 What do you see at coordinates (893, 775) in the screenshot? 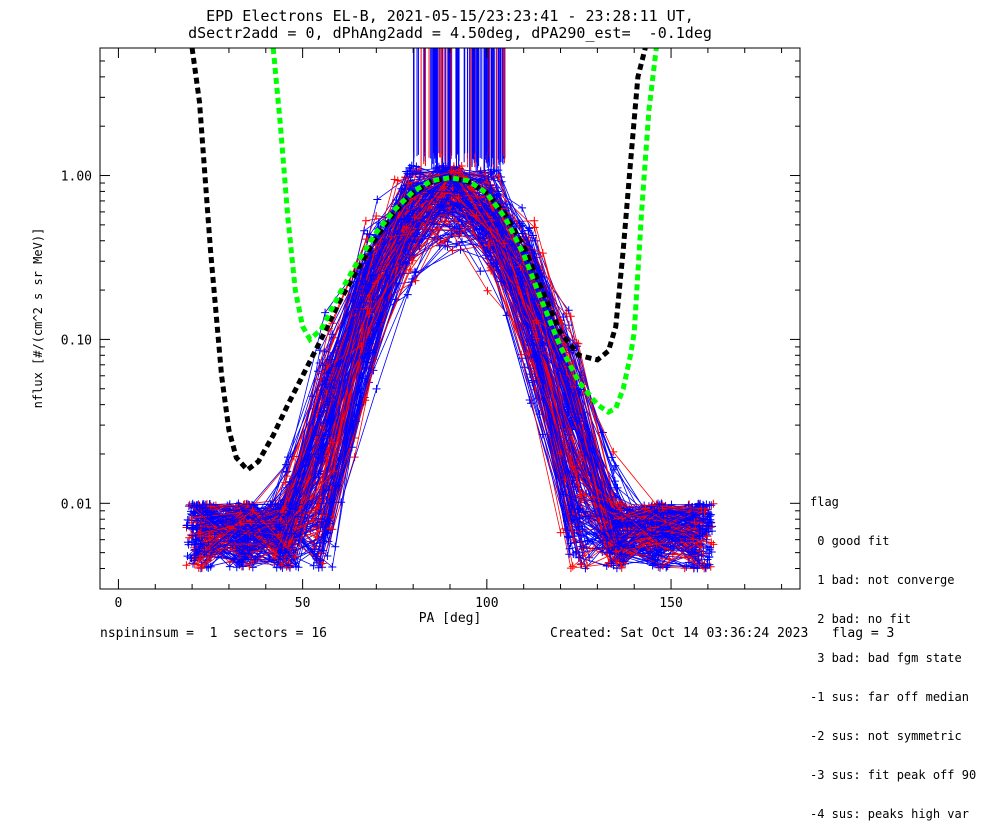
I see `legend-item: -3 sus: fit peak off 90` at bounding box center [893, 775].